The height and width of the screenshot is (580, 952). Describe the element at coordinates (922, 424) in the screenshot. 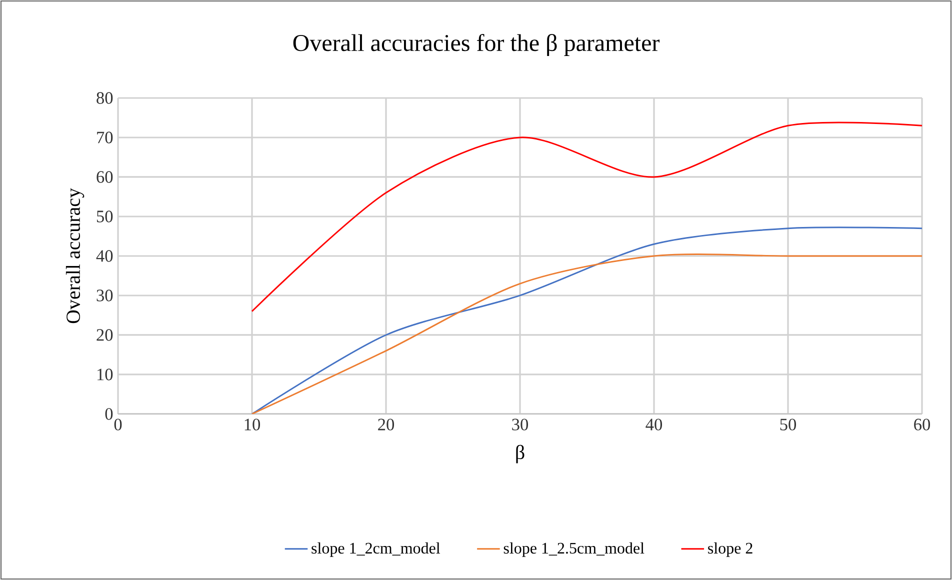

I see `x-tick-label: 60` at that location.